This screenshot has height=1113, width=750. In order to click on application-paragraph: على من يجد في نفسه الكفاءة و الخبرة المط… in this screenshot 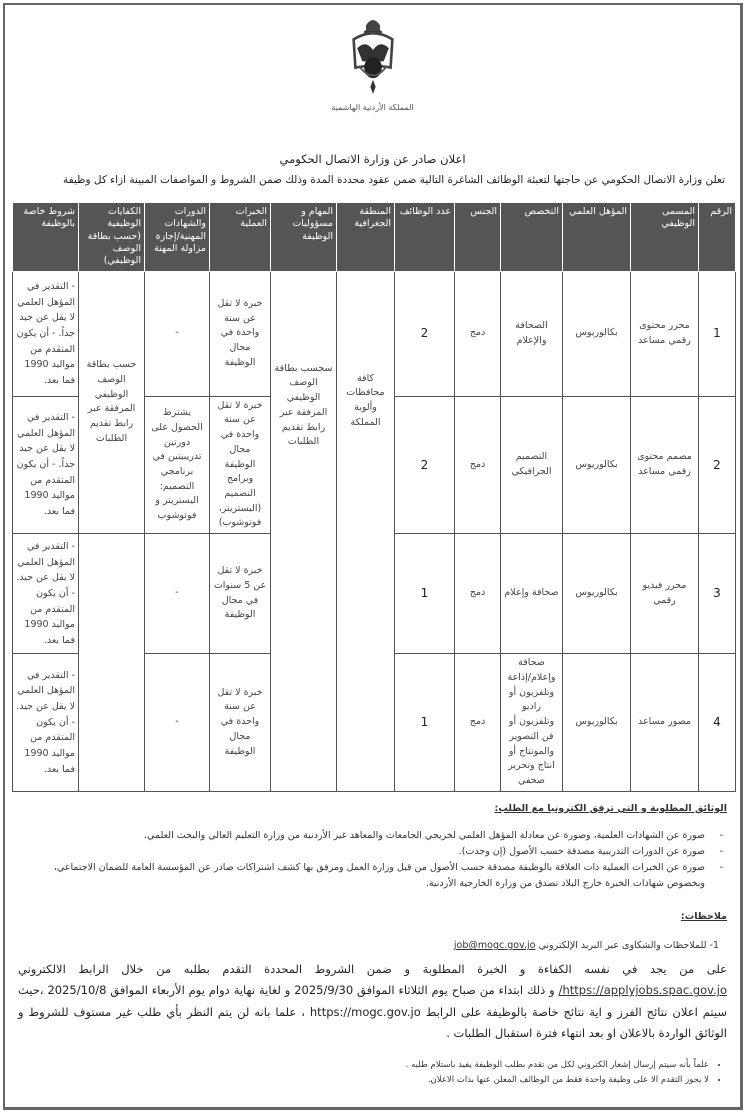, I will do `click(372, 1001)`.